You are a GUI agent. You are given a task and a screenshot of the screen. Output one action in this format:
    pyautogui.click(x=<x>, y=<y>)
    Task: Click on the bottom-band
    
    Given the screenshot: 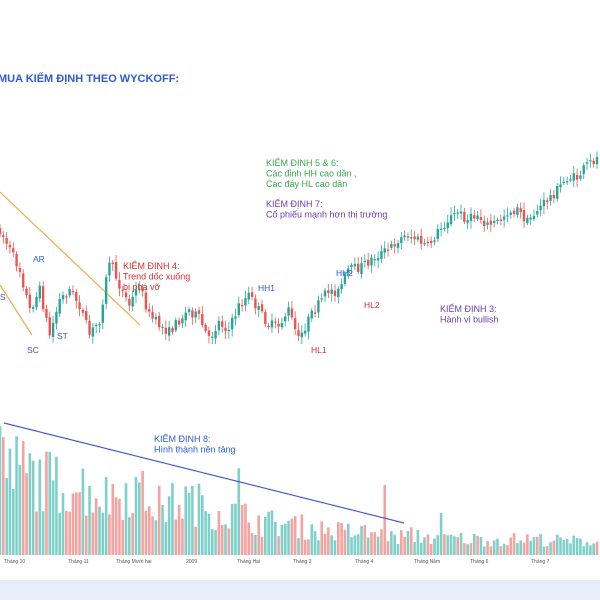 What is the action you would take?
    pyautogui.click(x=300, y=590)
    